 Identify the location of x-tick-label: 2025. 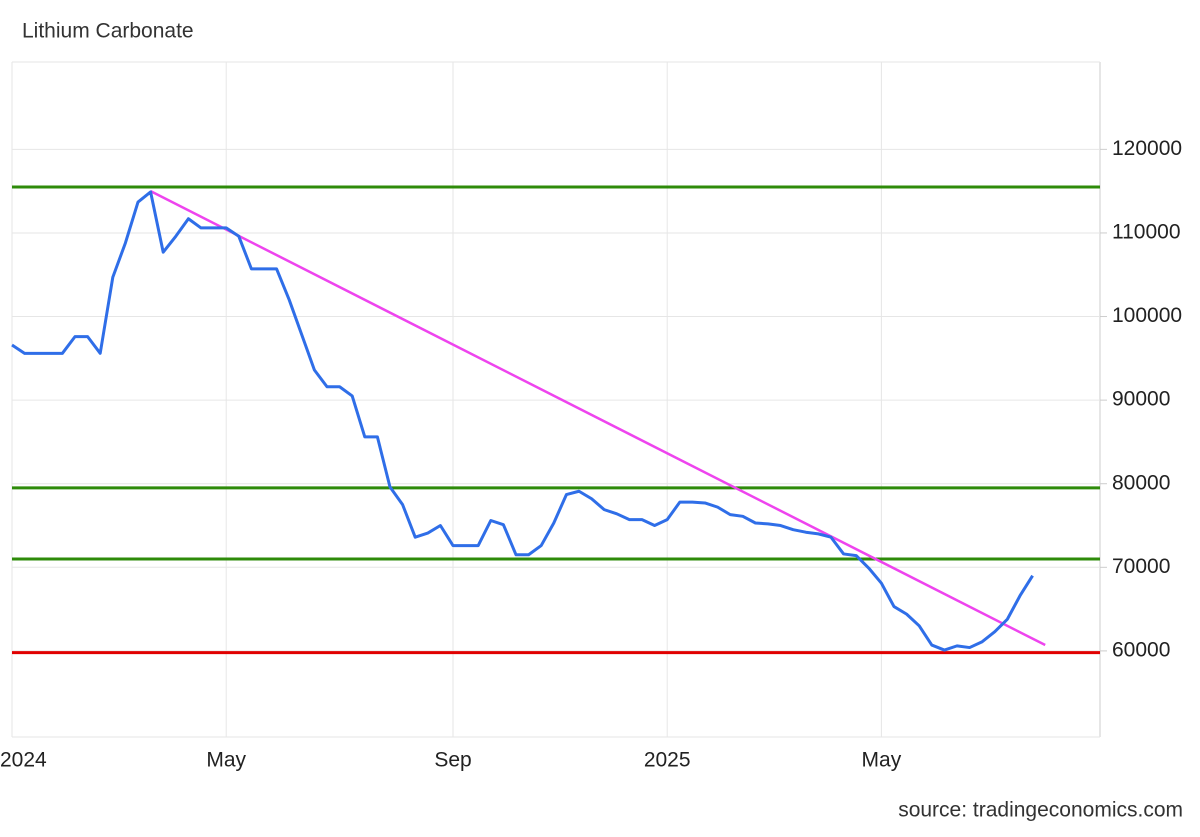
(667, 760).